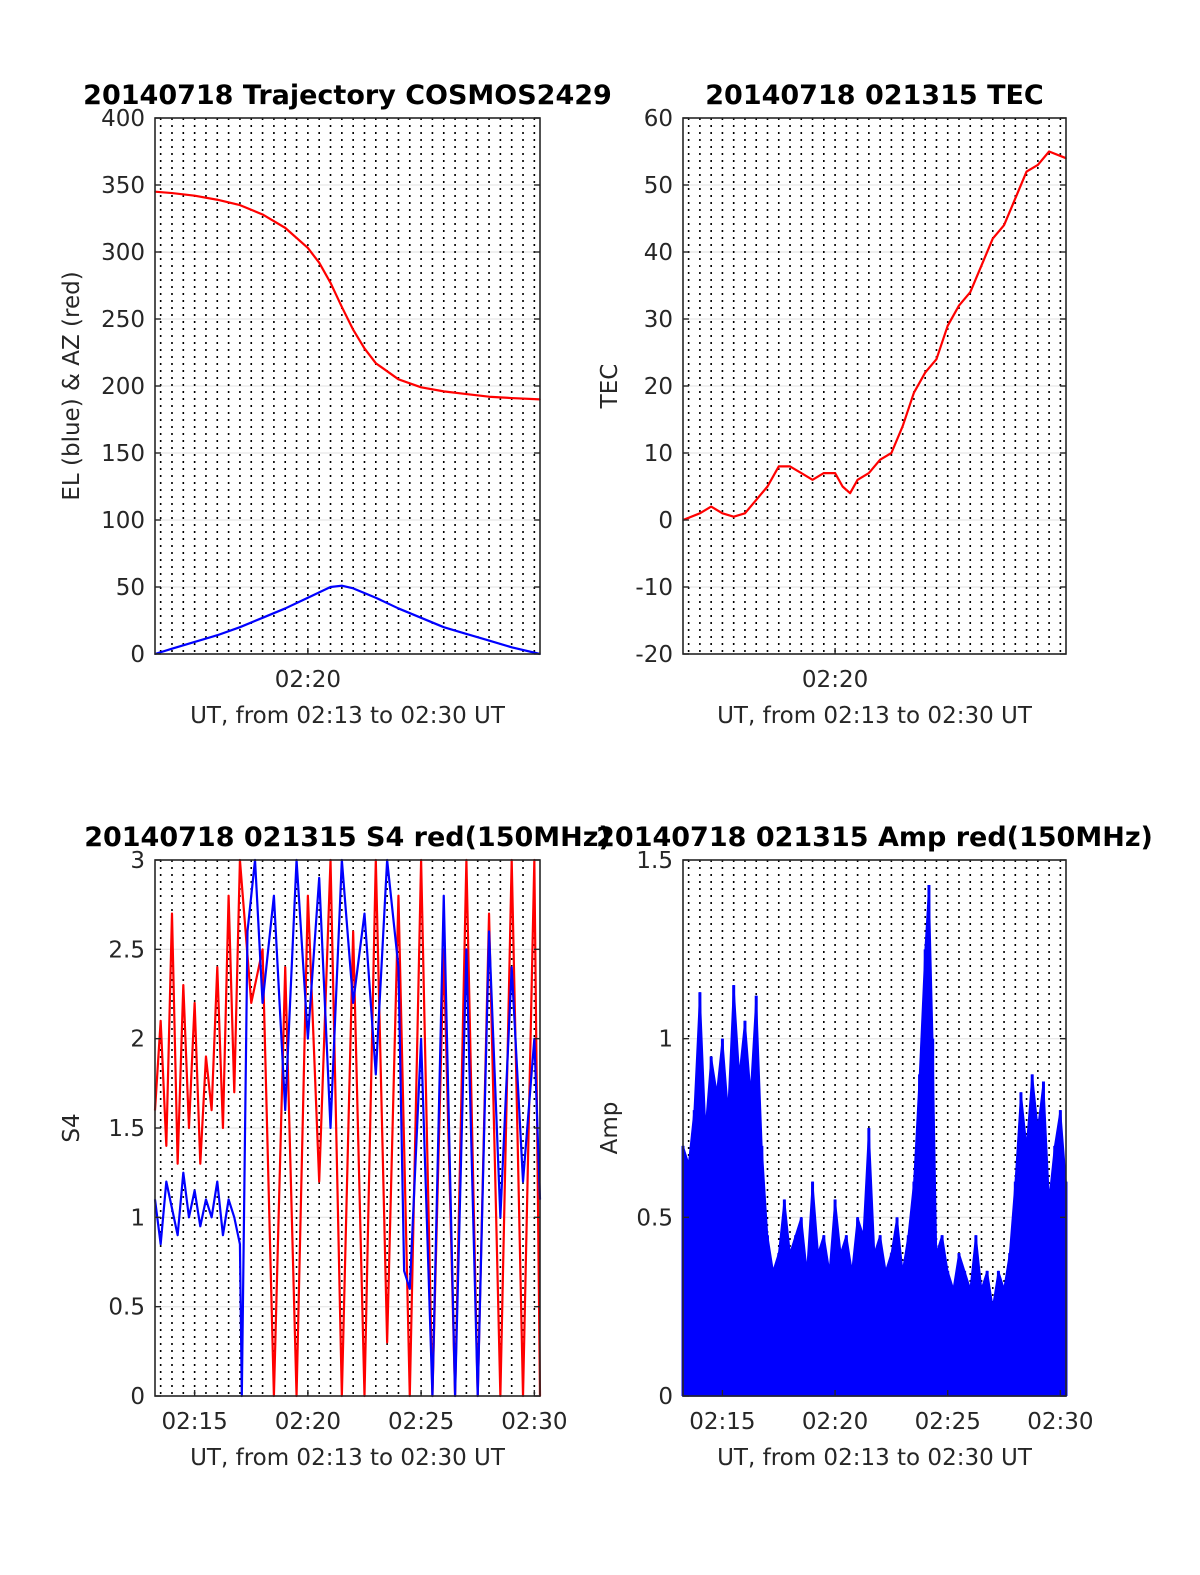 Image resolution: width=1200 pixels, height=1575 pixels. I want to click on y-tick-label: 2, so click(137, 1040).